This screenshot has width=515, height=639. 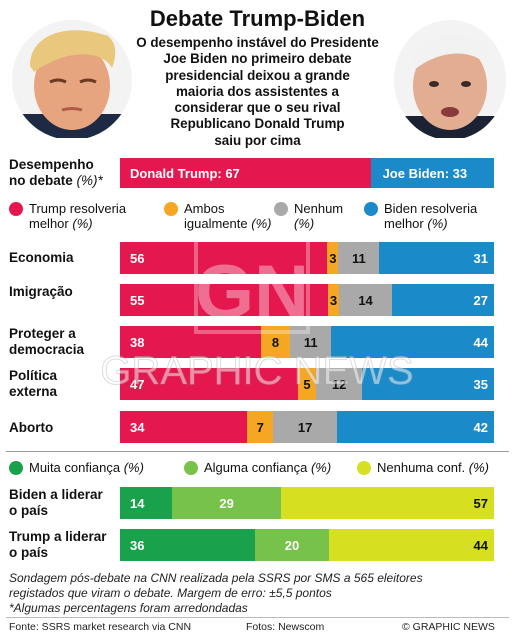 I want to click on subtitle-line: maioria dos assistentes a, so click(x=257, y=91).